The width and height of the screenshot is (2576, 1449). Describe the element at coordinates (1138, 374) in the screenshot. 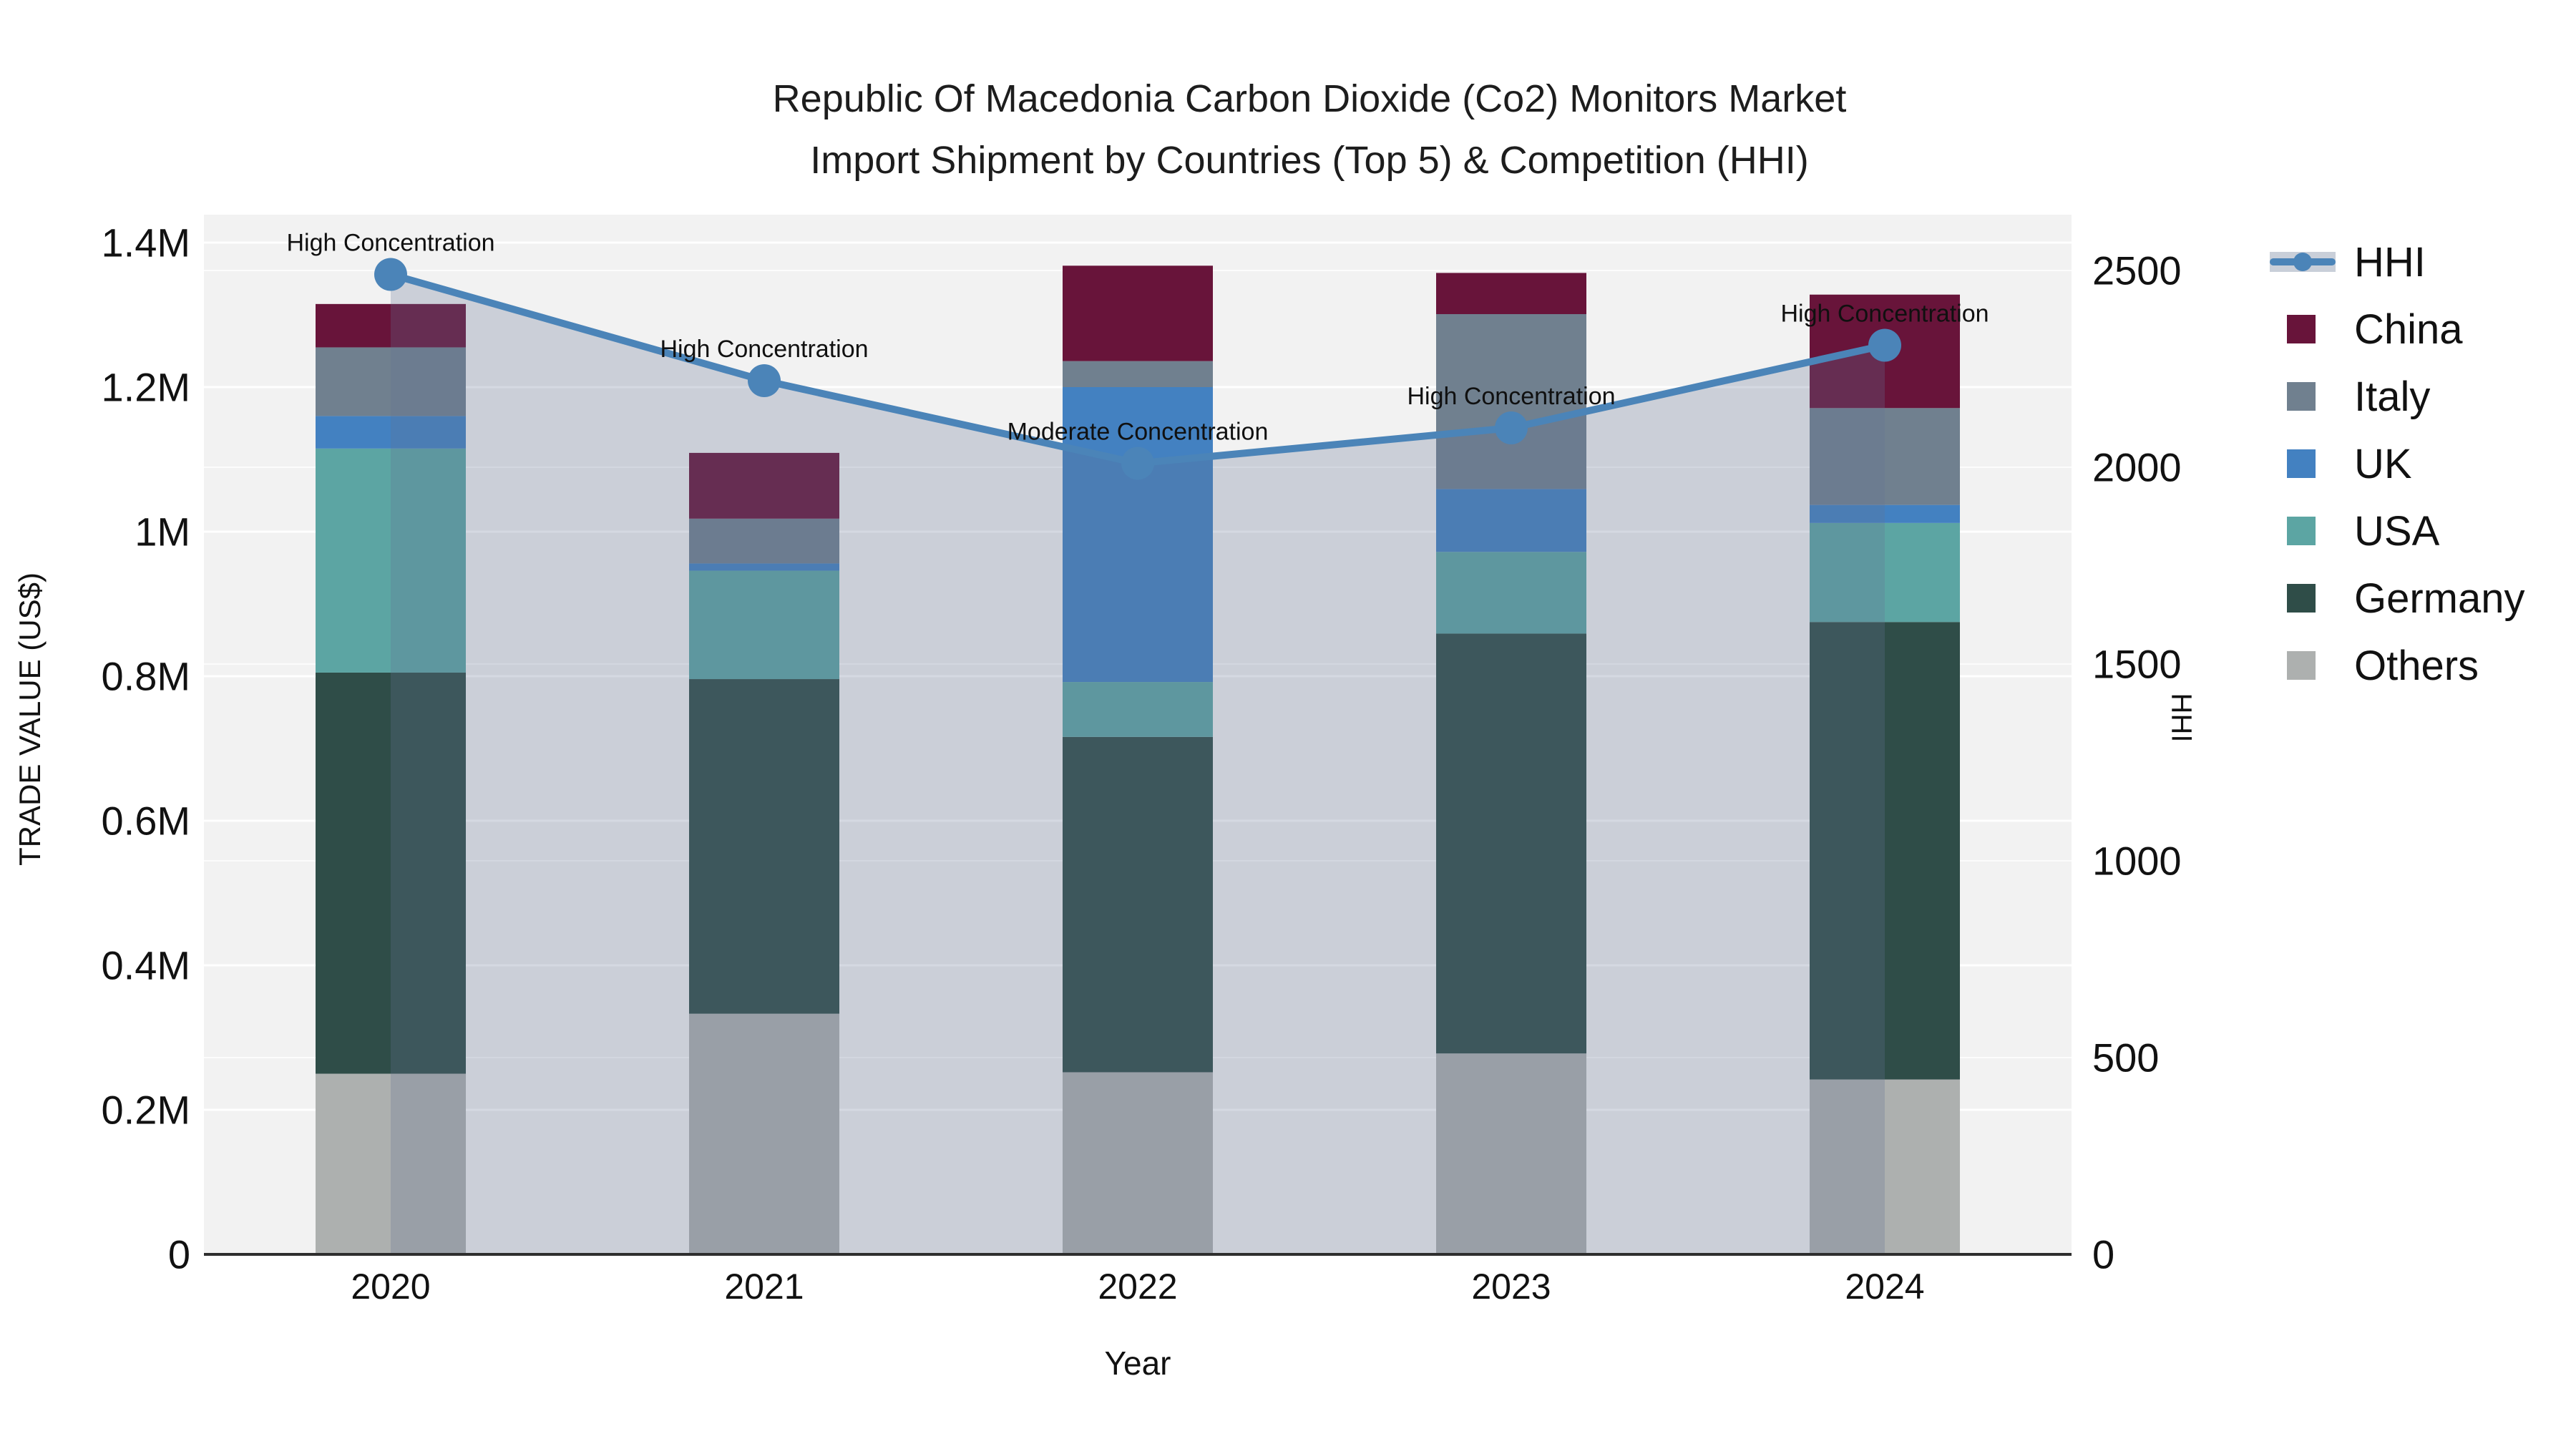

I see `bar-segment-2022-italy` at that location.